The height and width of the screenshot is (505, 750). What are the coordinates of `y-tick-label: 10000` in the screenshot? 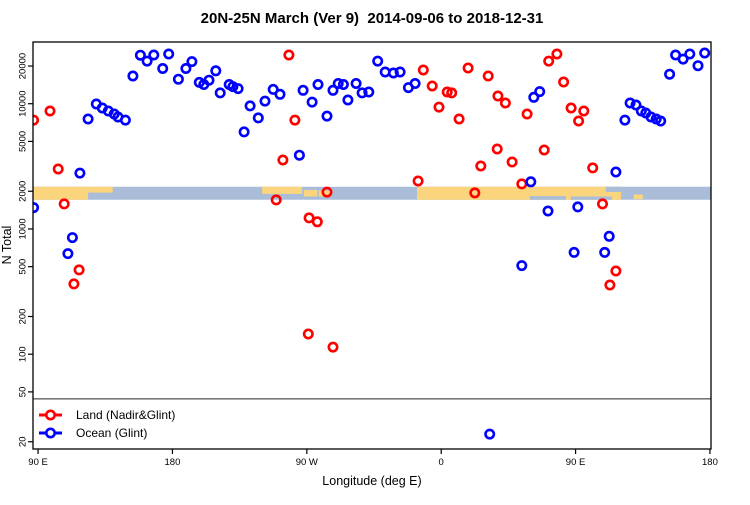 It's located at (23, 104).